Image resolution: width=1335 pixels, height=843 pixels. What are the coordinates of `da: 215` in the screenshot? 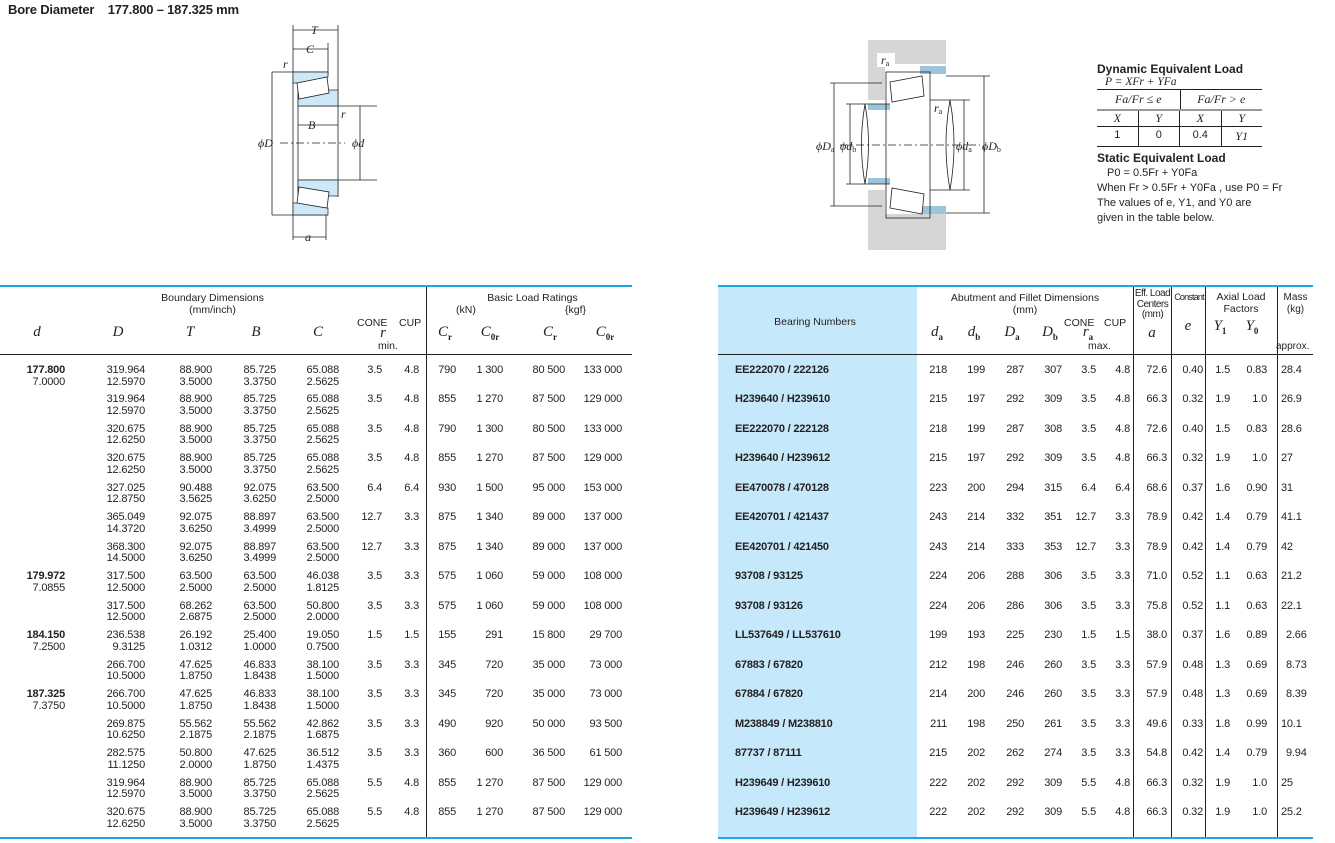 It's located at (938, 753).